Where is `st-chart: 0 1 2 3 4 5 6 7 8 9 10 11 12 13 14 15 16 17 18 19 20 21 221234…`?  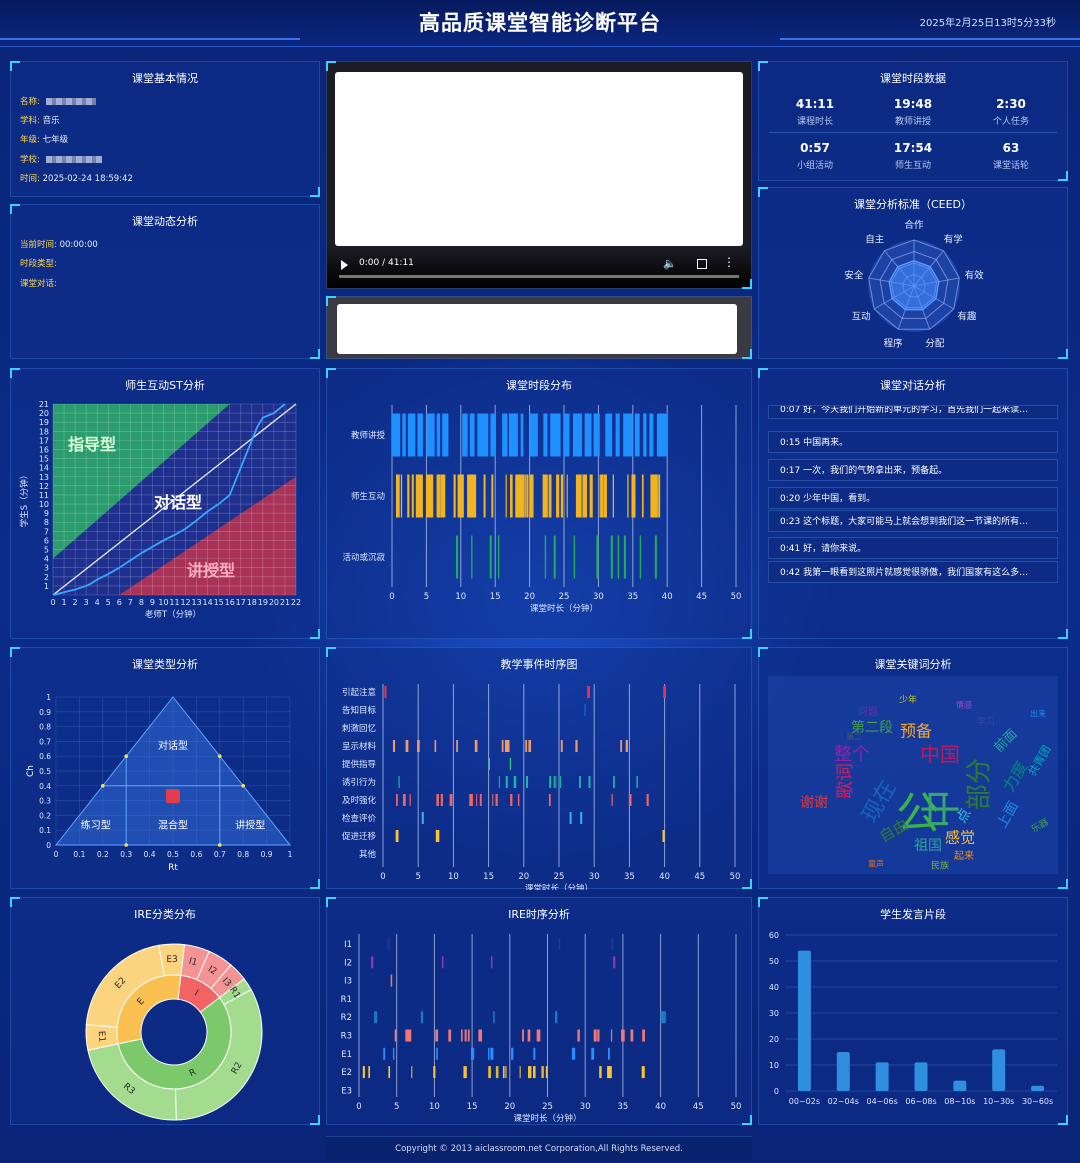 st-chart: 0 1 2 3 4 5 6 7 8 9 10 11 12 13 14 15 16 17 18 19 20 21 221234… is located at coordinates (160, 510).